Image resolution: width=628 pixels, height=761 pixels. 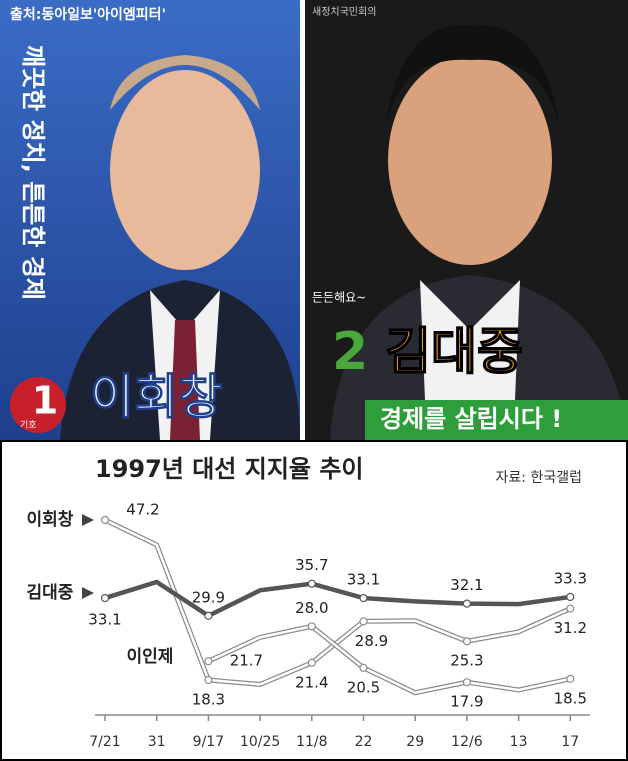 I want to click on number: 2, so click(x=350, y=352).